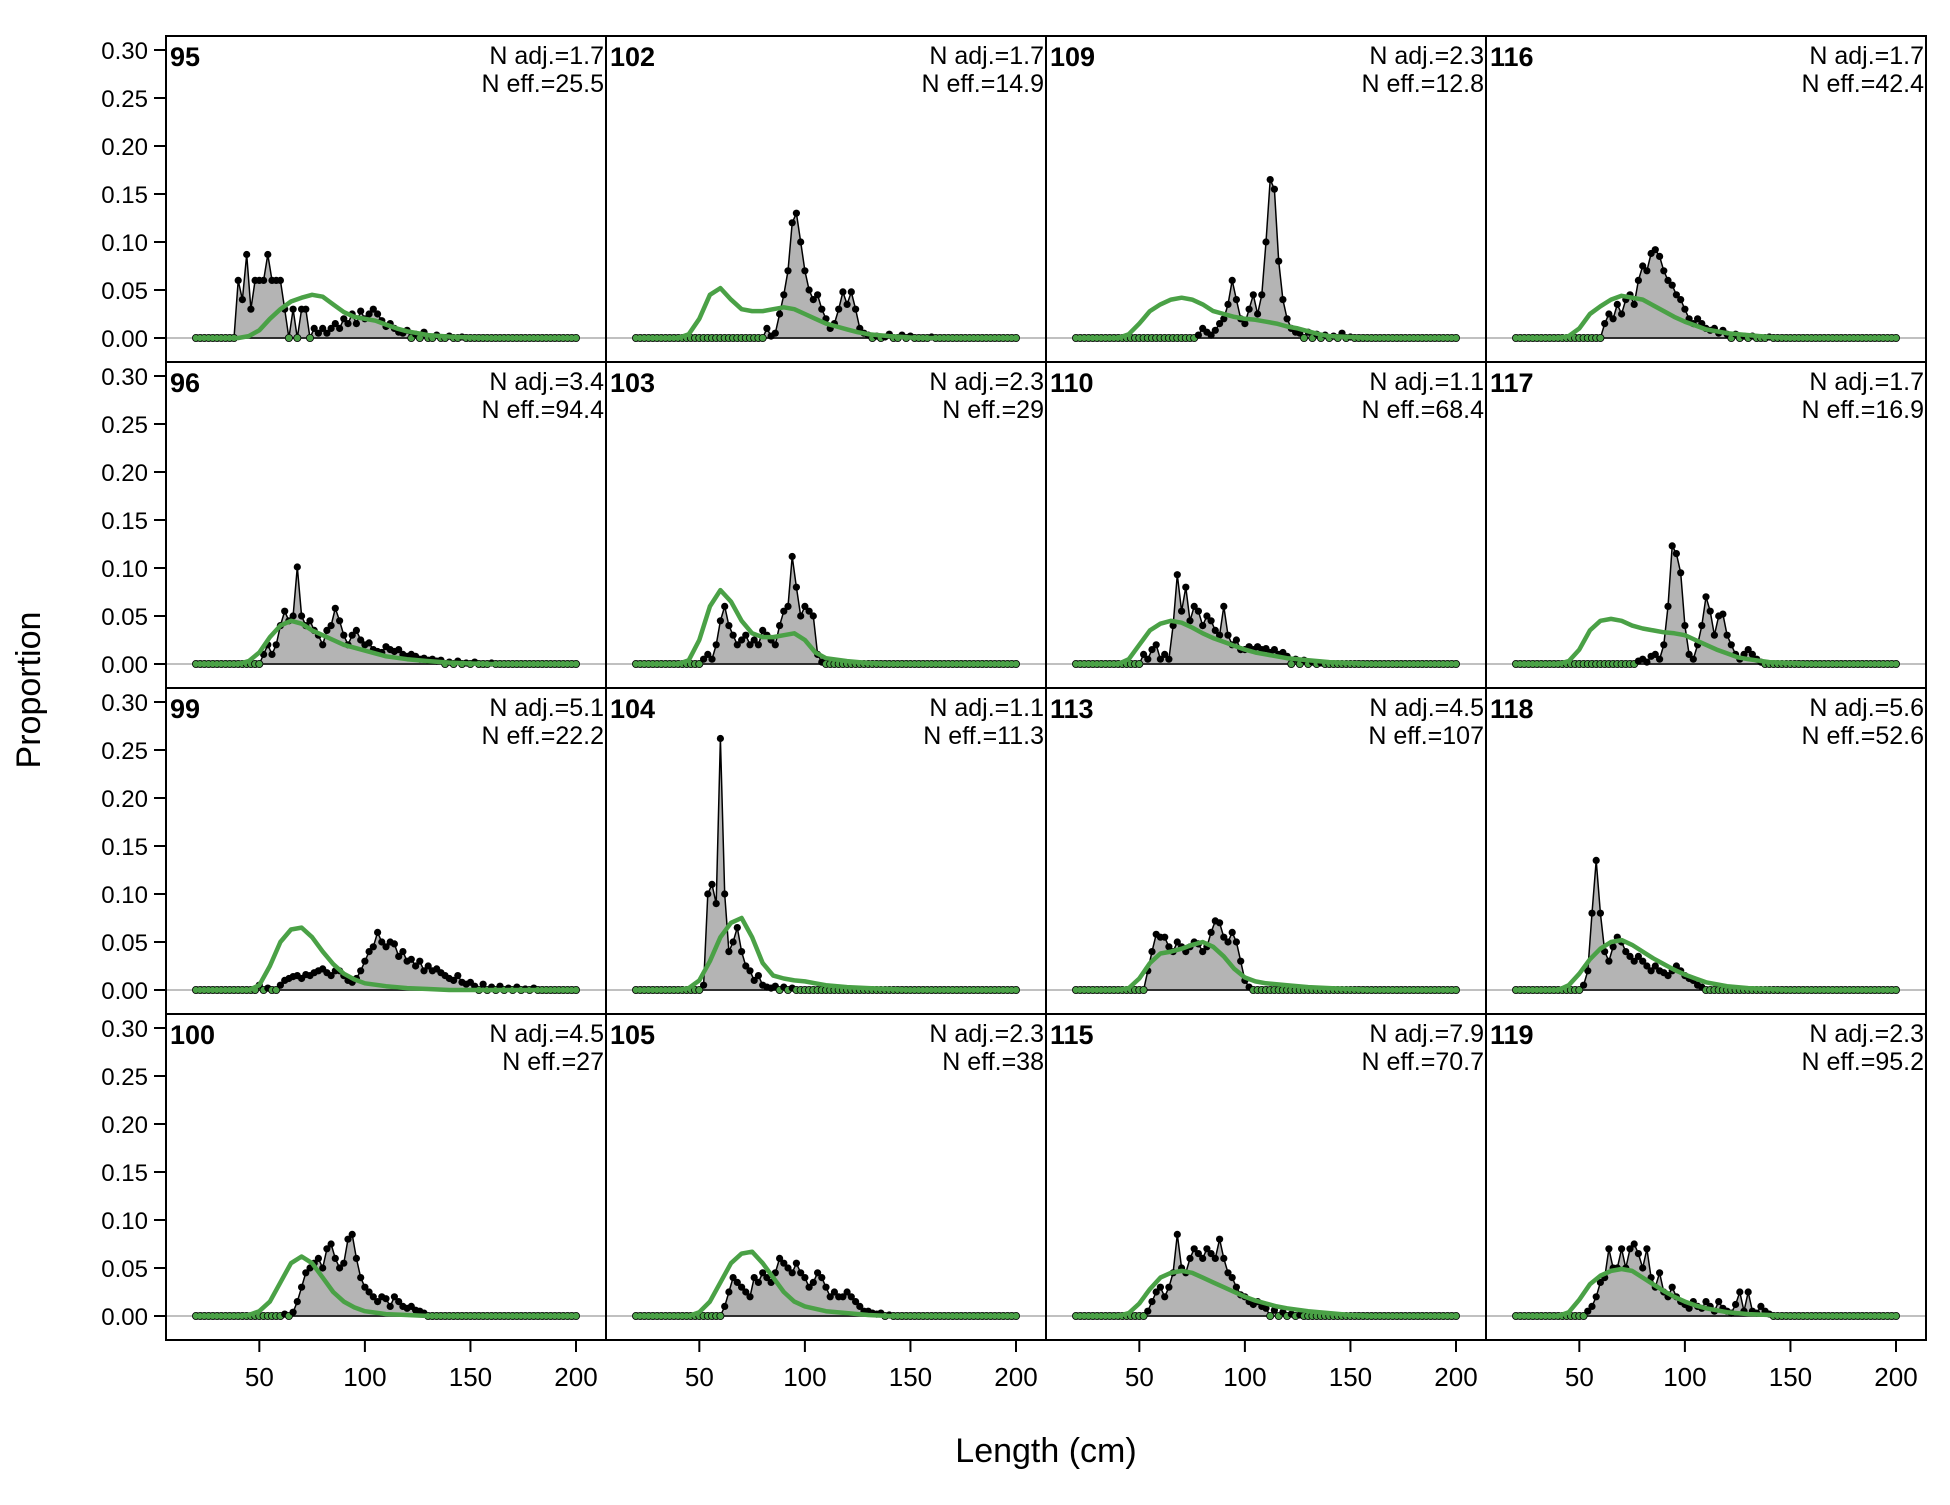  Describe the element at coordinates (29, 690) in the screenshot. I see `y-axis-label: Proportion` at that location.